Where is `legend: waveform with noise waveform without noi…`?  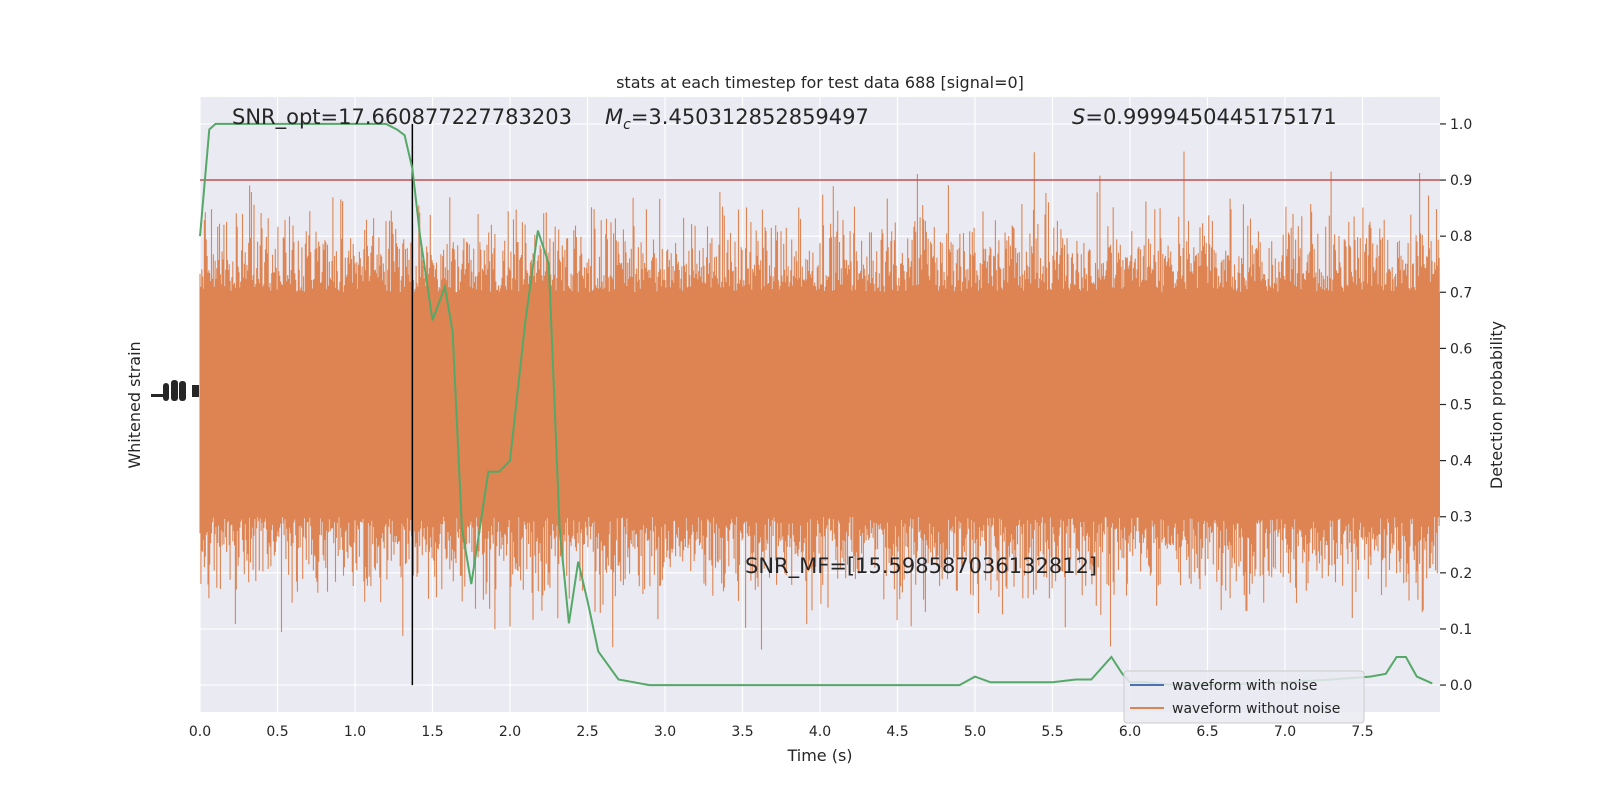
legend: waveform with noise waveform without noi… is located at coordinates (1244, 697).